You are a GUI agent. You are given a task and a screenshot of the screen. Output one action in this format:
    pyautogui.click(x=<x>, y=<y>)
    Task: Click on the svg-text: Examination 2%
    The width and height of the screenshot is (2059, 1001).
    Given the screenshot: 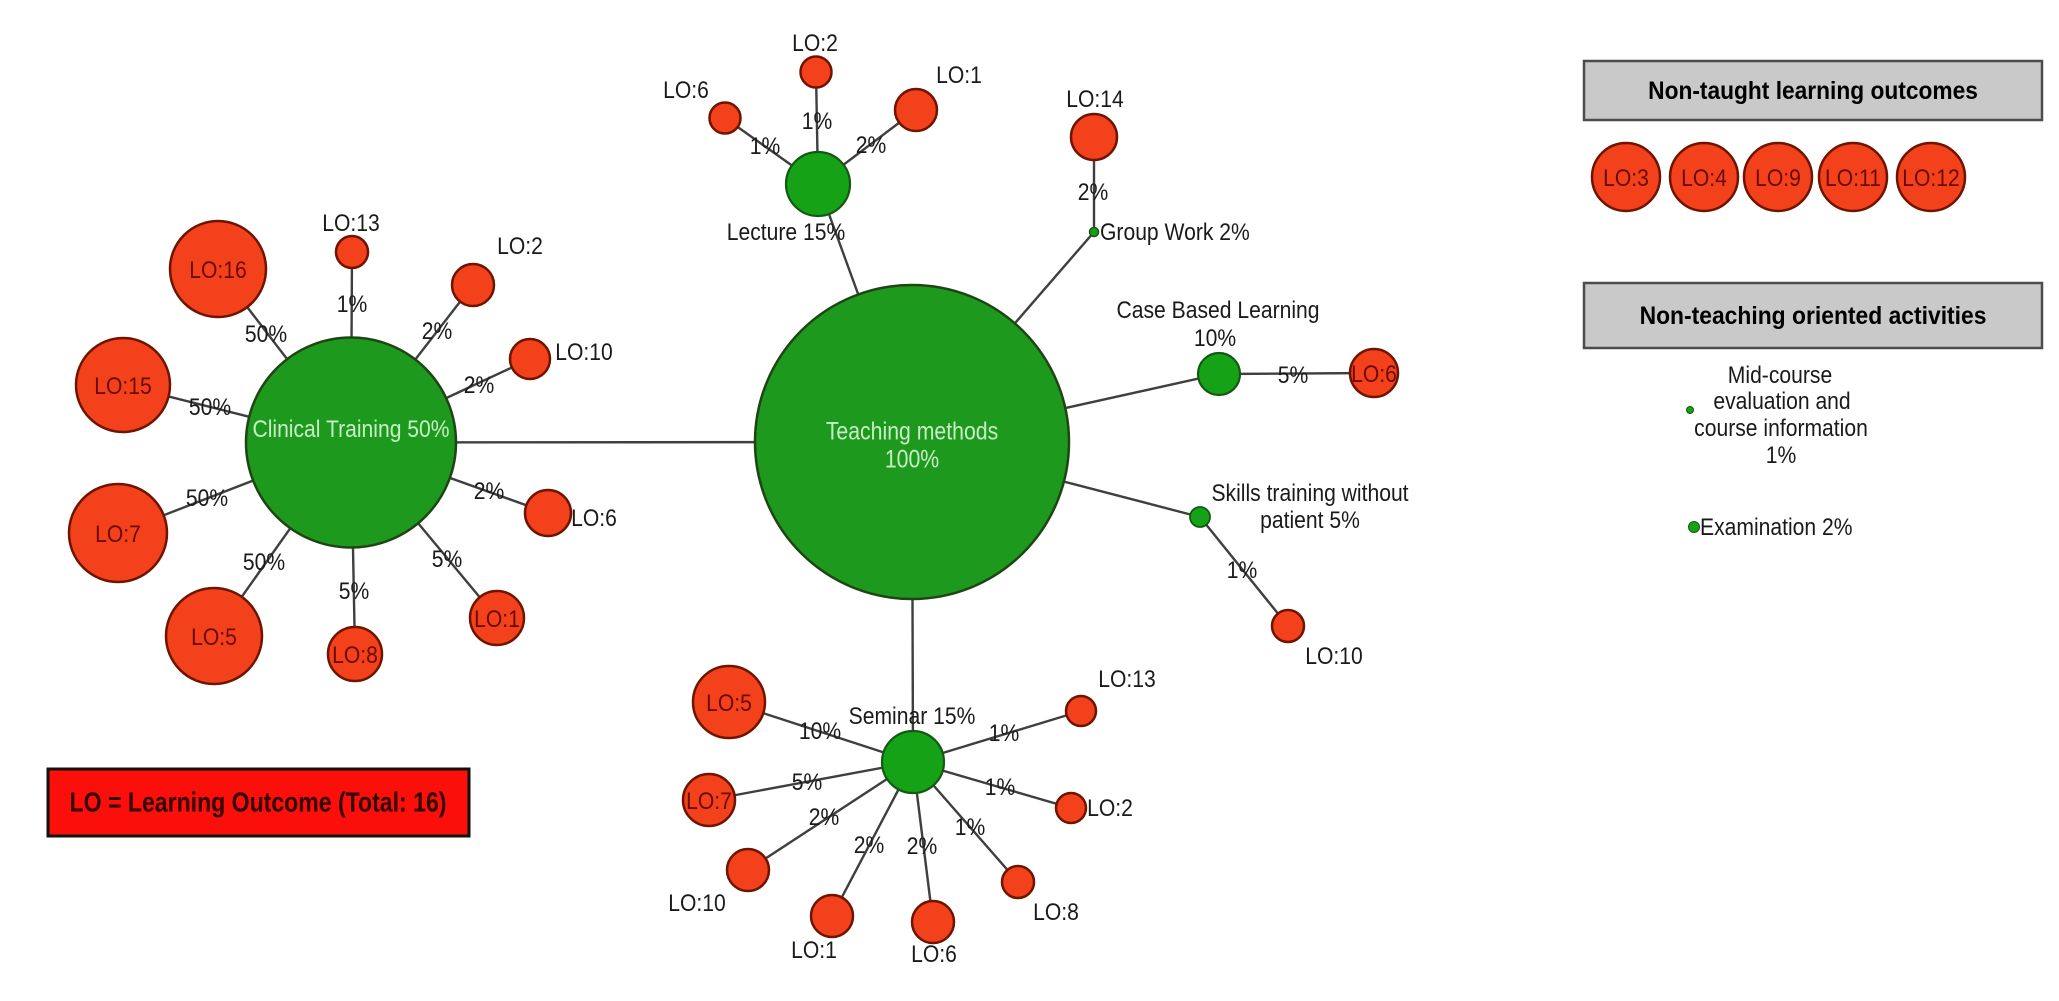 What is the action you would take?
    pyautogui.click(x=1776, y=527)
    